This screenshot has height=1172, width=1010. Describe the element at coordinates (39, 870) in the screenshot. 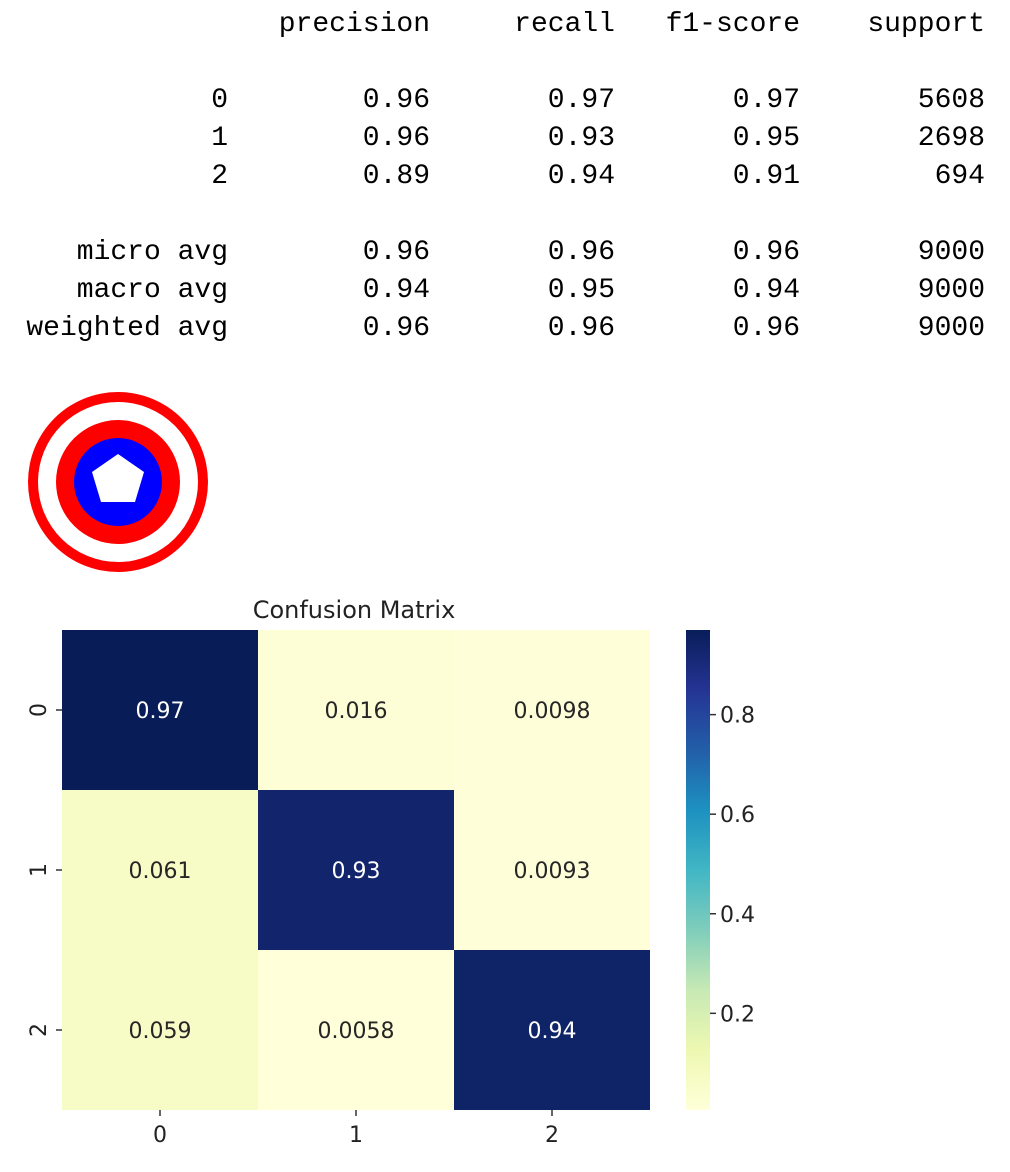

I see `y-tick-label: 1` at that location.